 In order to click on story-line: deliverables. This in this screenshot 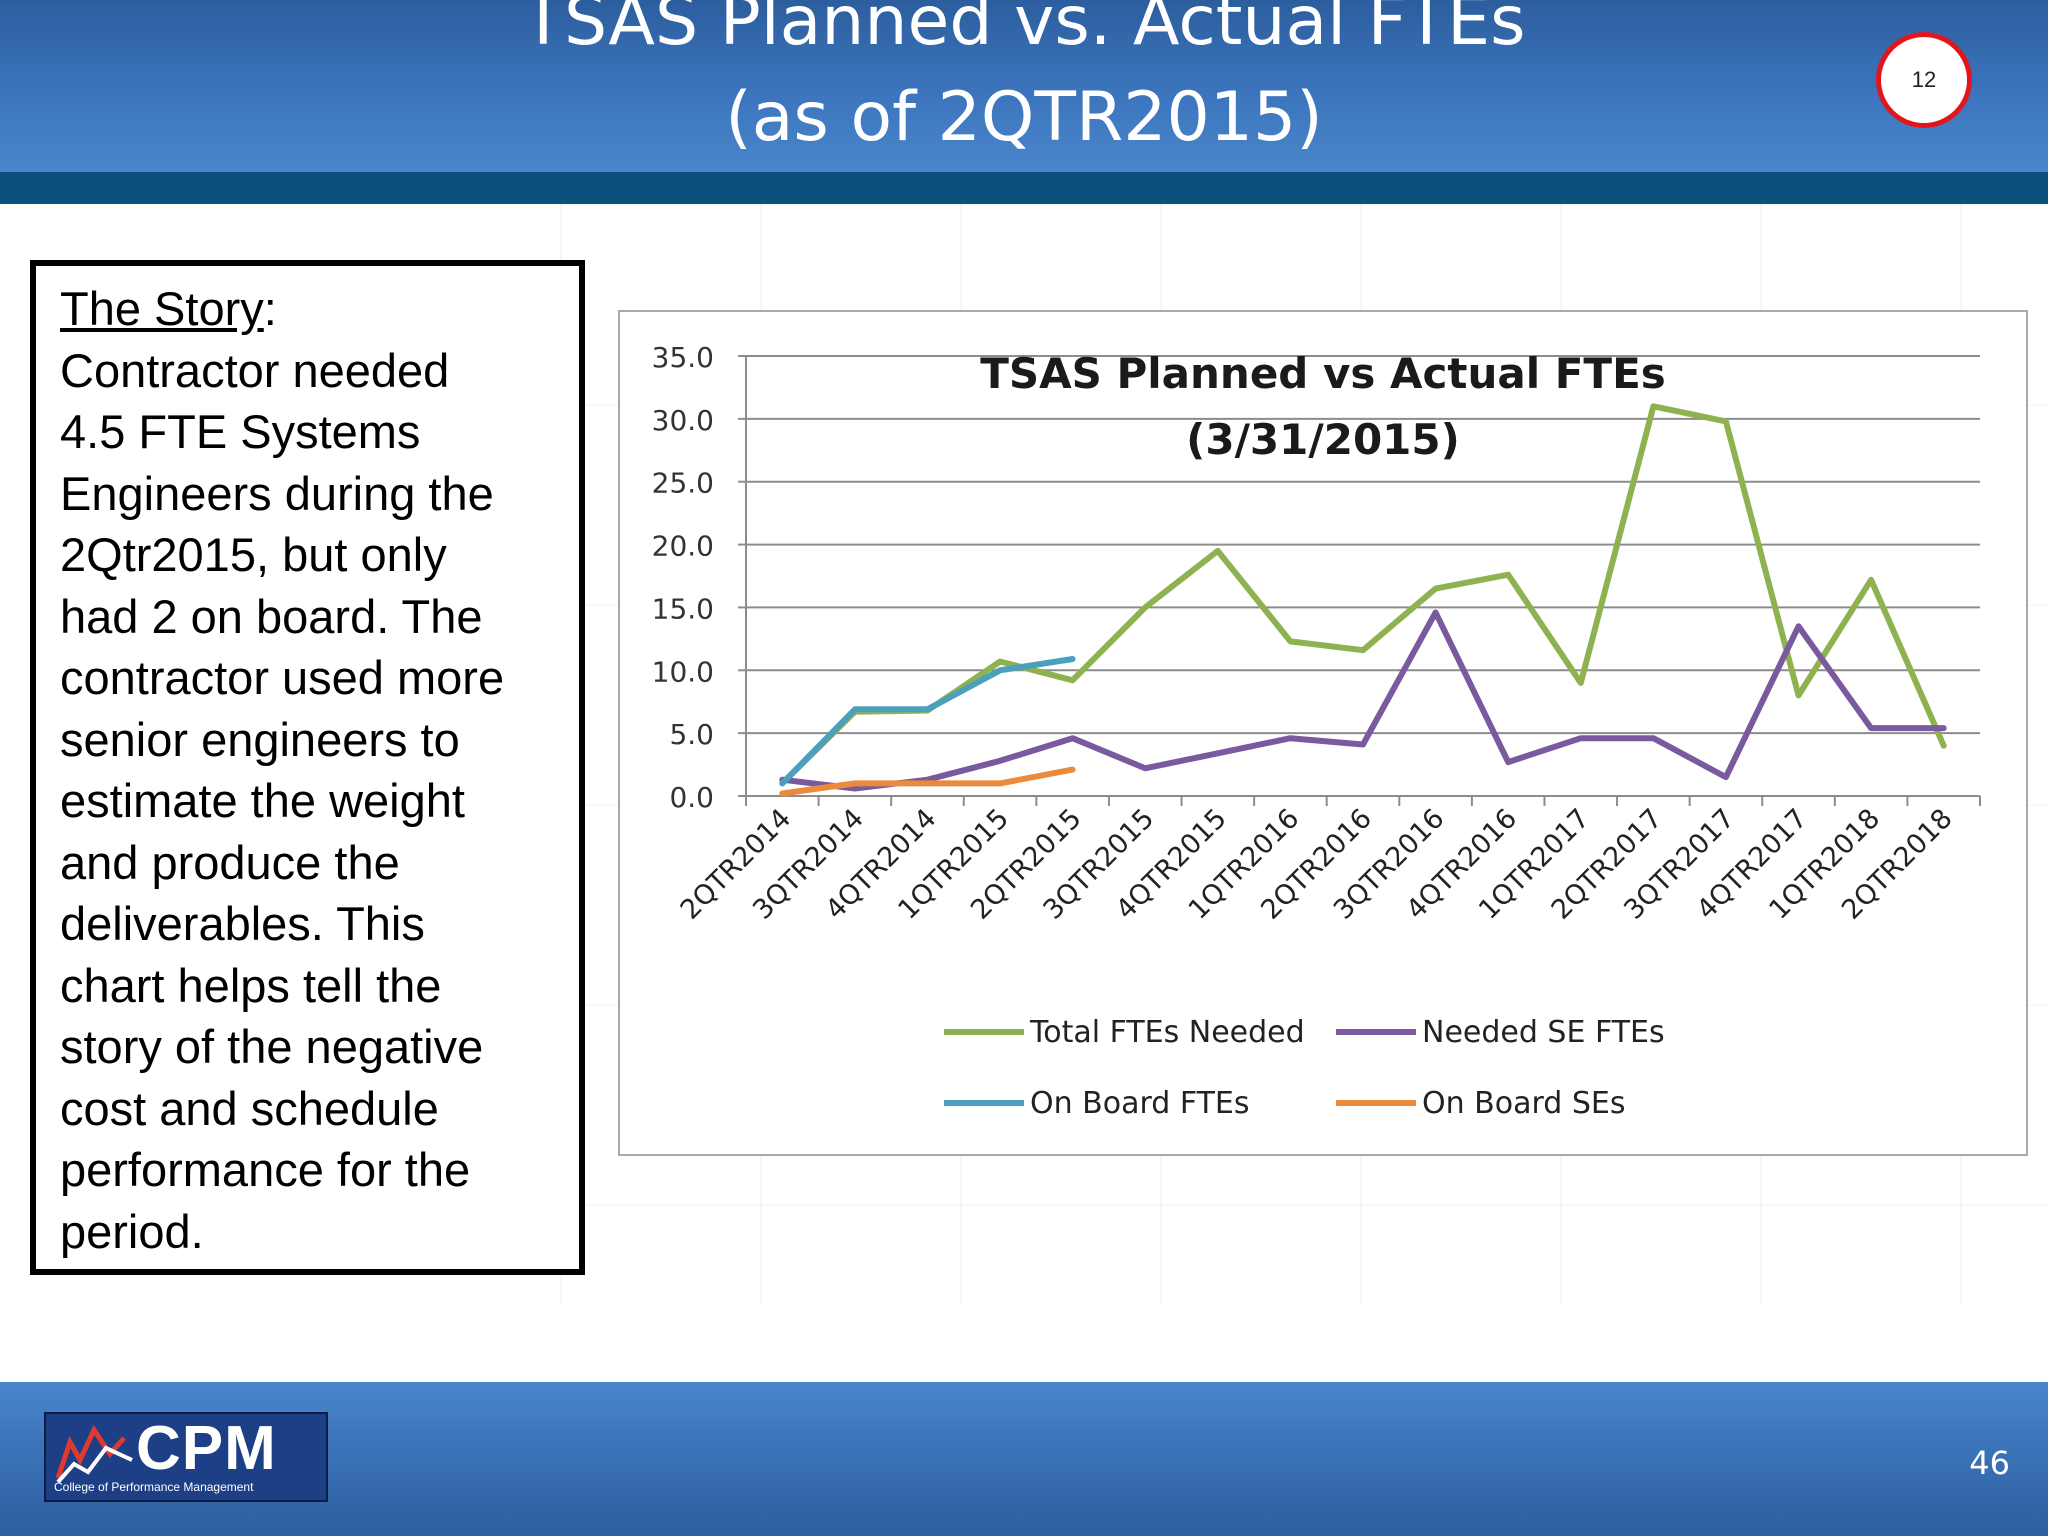, I will do `click(242, 923)`.